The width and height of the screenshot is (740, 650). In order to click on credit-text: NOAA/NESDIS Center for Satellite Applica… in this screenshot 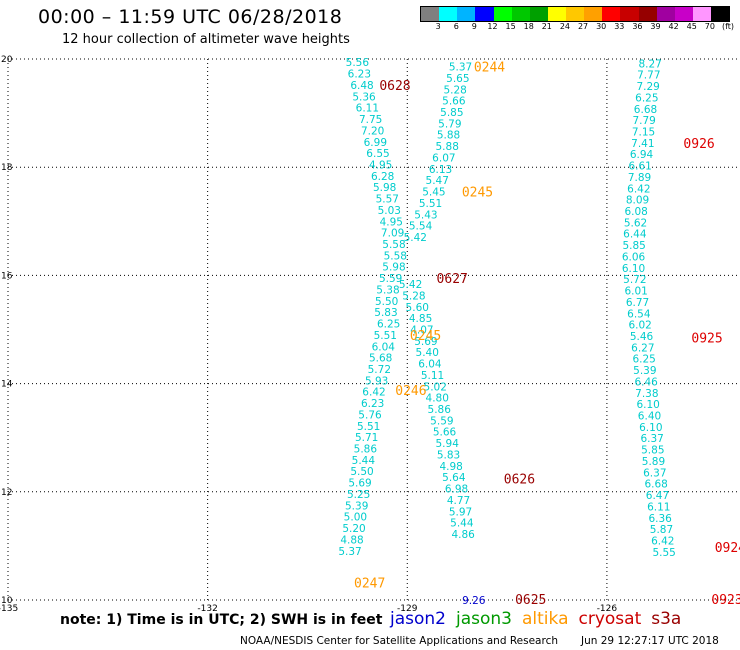, I will do `click(399, 641)`.